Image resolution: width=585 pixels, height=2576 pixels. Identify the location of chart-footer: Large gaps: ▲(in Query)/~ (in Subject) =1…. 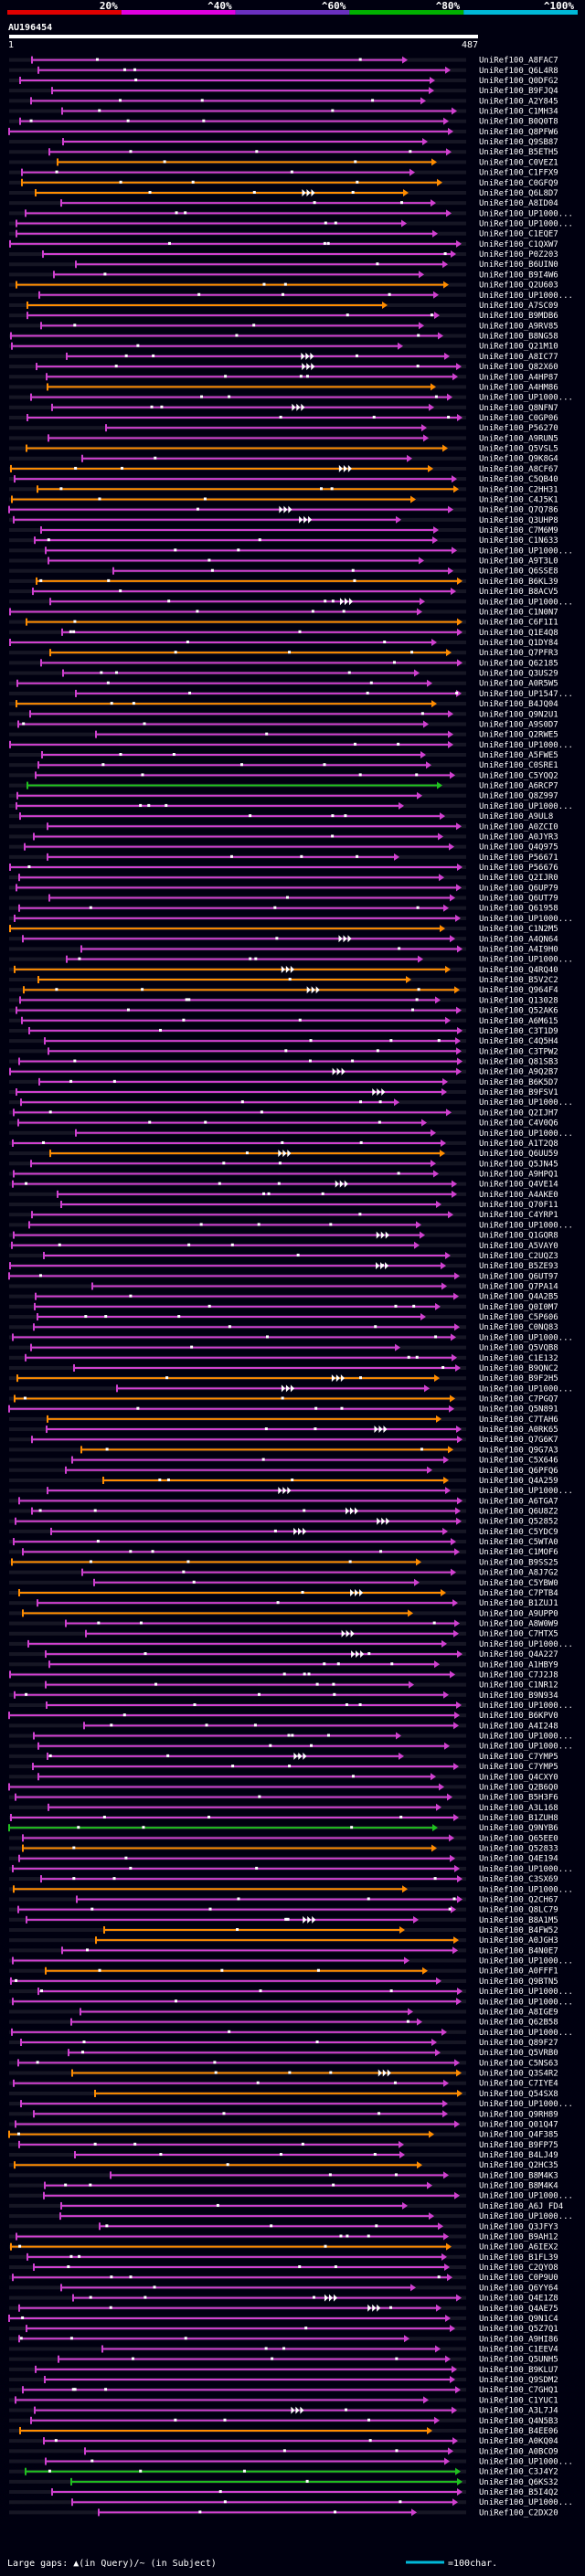
(252, 2564).